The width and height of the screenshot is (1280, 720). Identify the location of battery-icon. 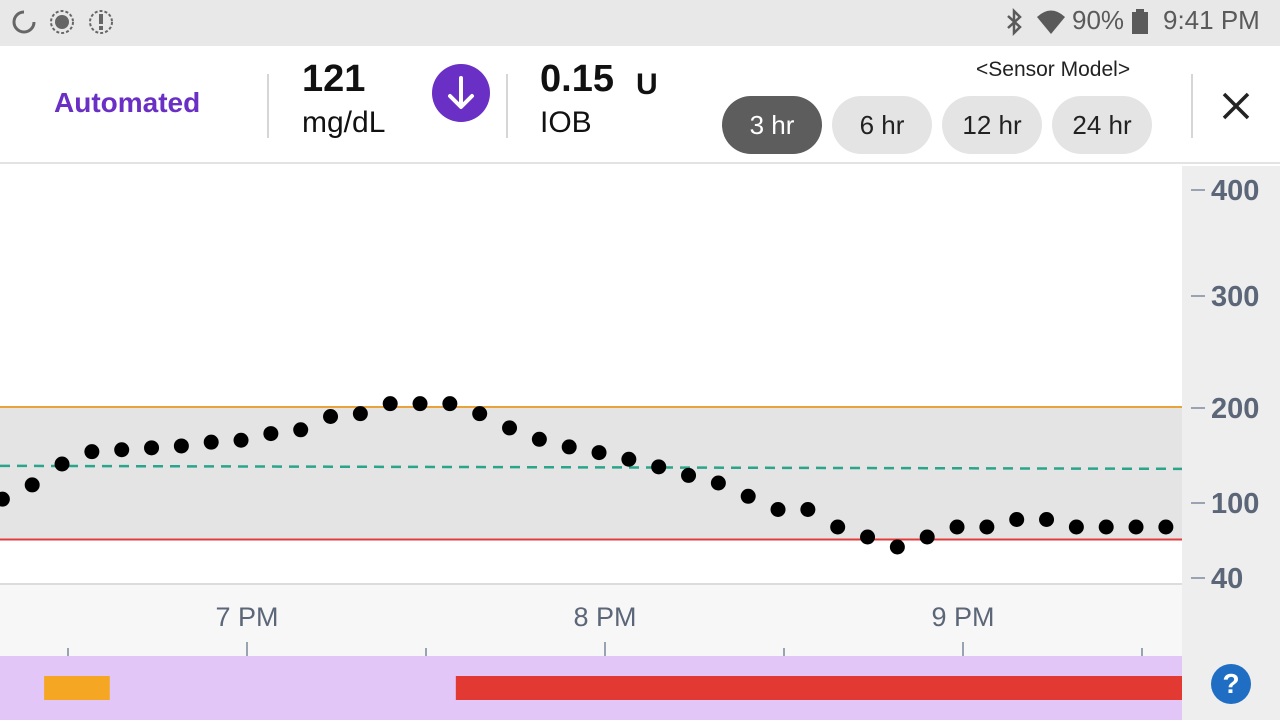
(1140, 21).